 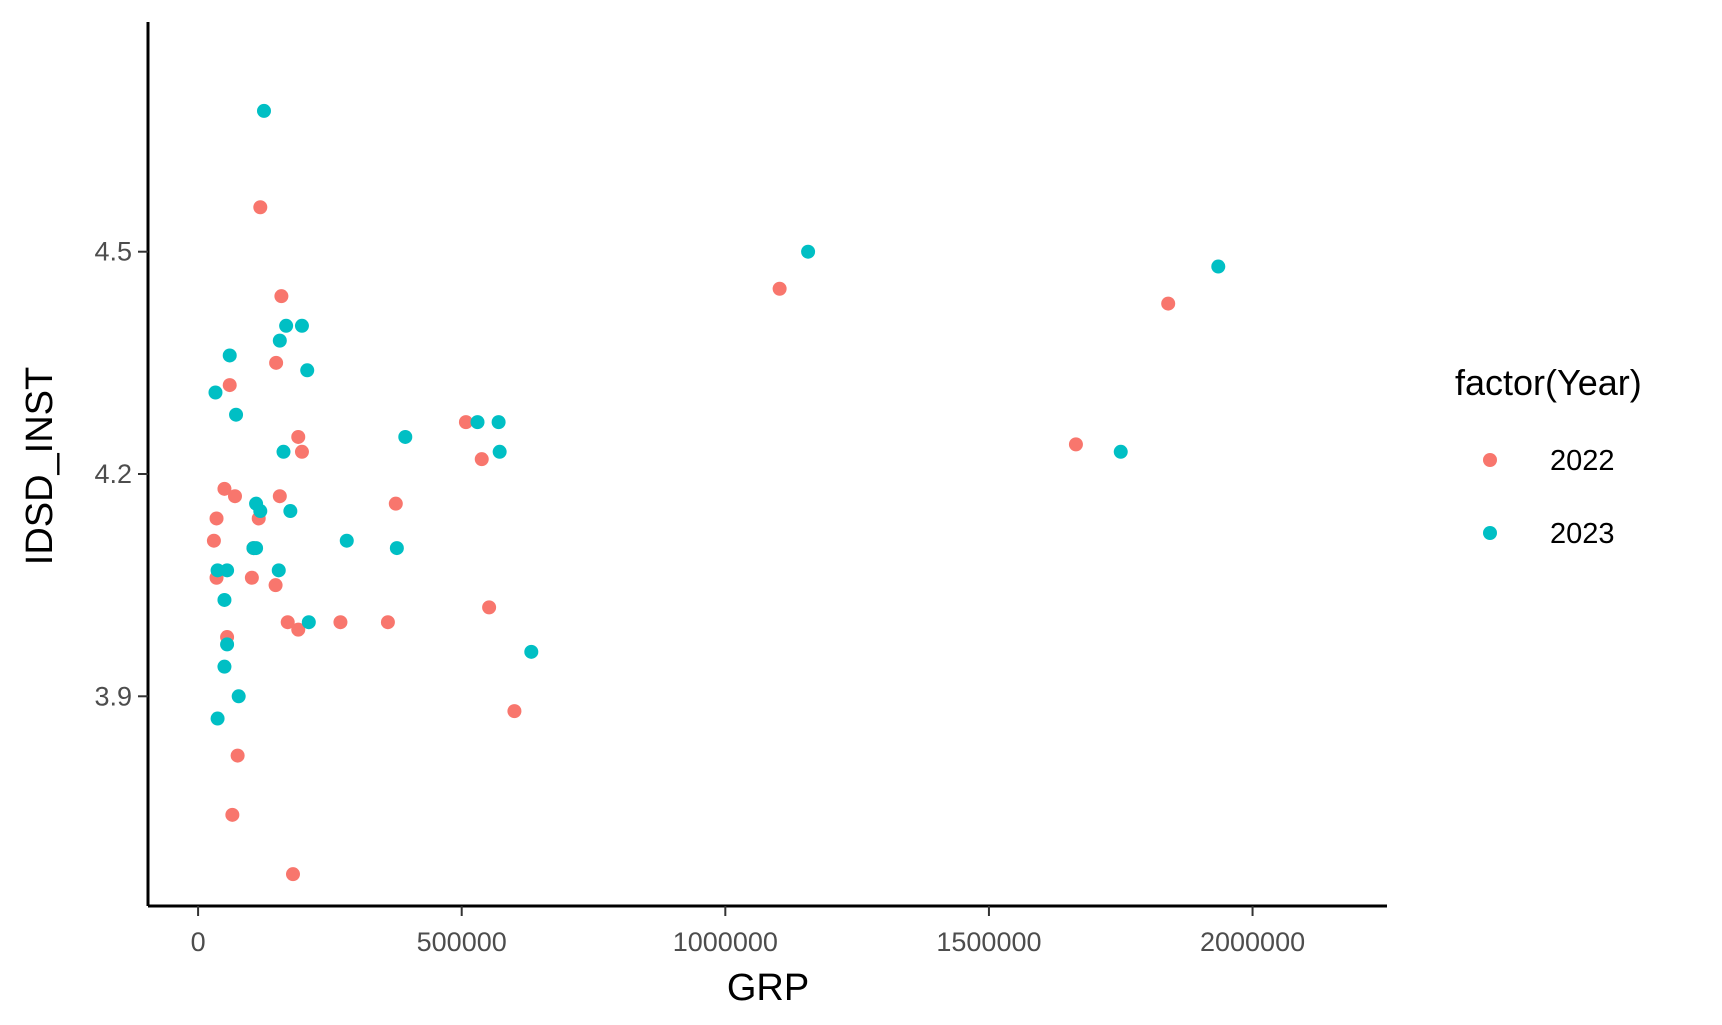 I want to click on x-tick-label: 2000000, so click(x=1252, y=942).